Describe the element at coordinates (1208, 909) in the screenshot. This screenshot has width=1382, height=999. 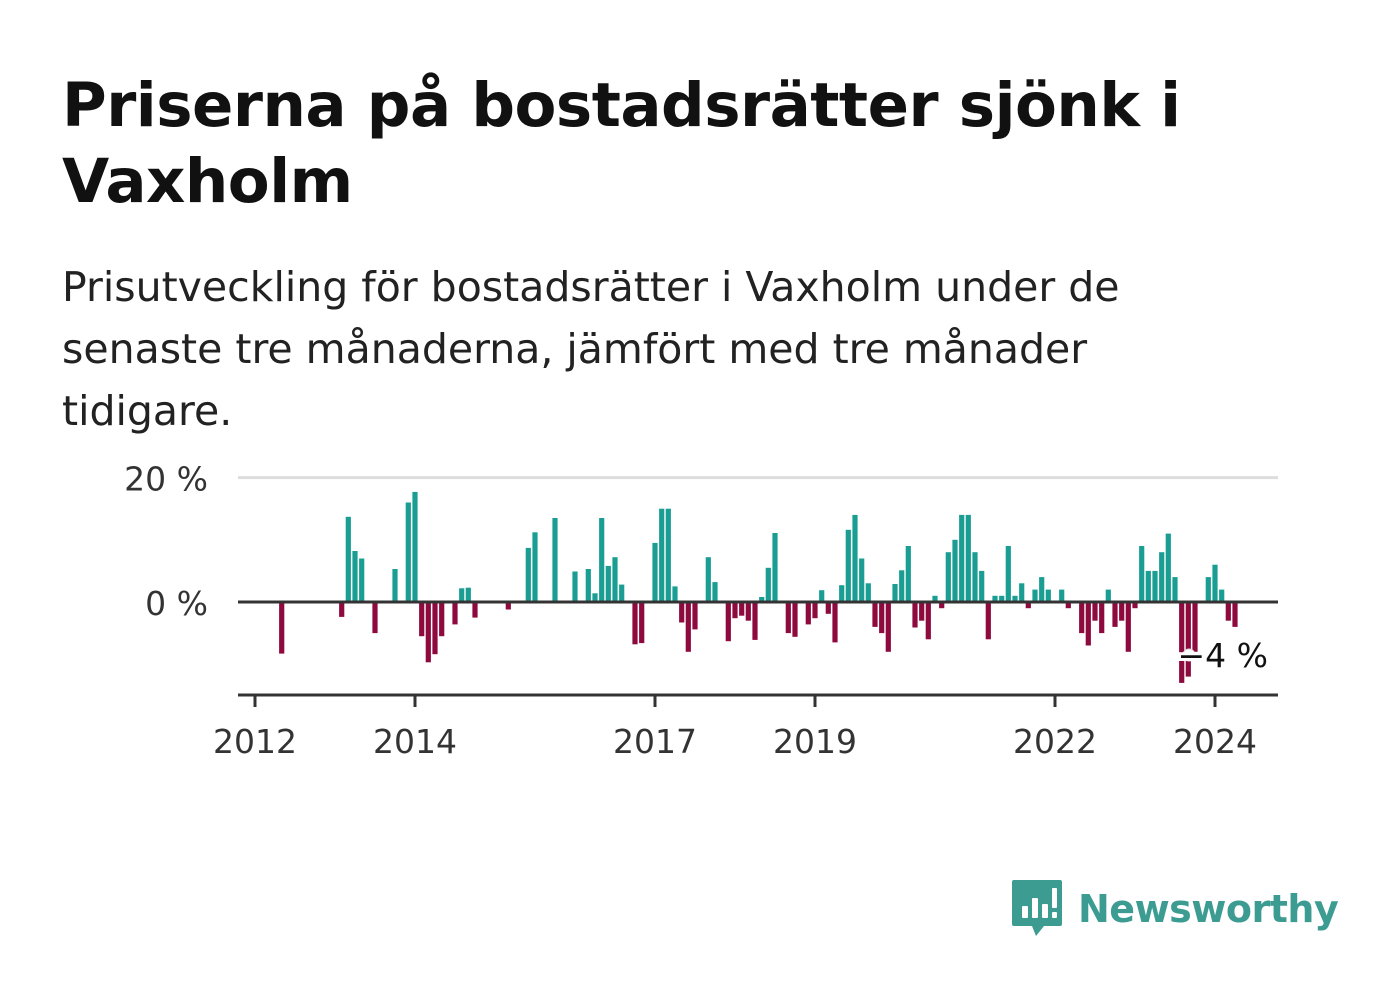
I see `brand-name: Newsworthy` at that location.